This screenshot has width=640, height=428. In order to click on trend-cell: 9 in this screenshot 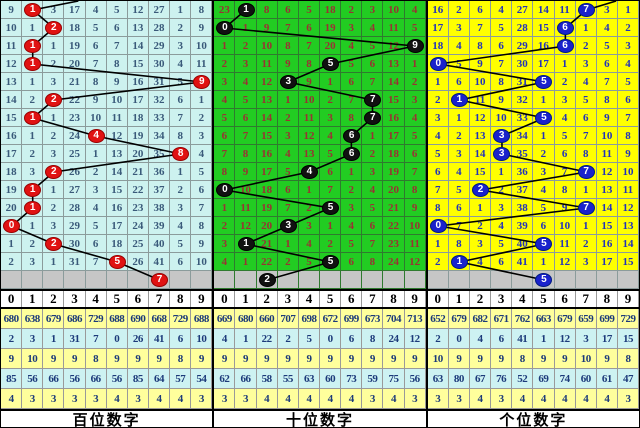, I will do `click(628, 153)`.